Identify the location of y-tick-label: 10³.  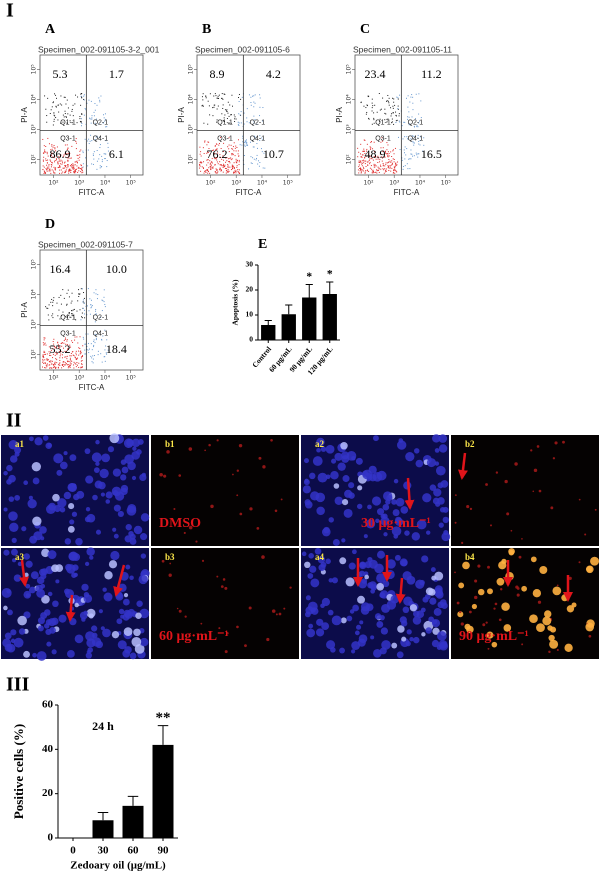
(191, 129).